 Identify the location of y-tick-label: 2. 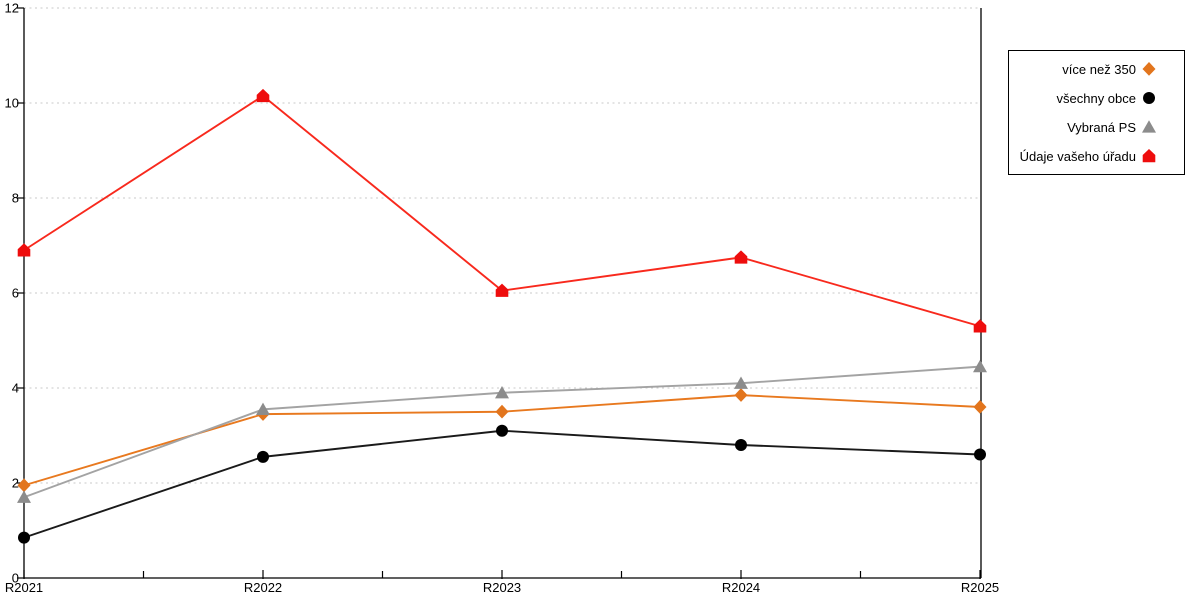
(15, 483).